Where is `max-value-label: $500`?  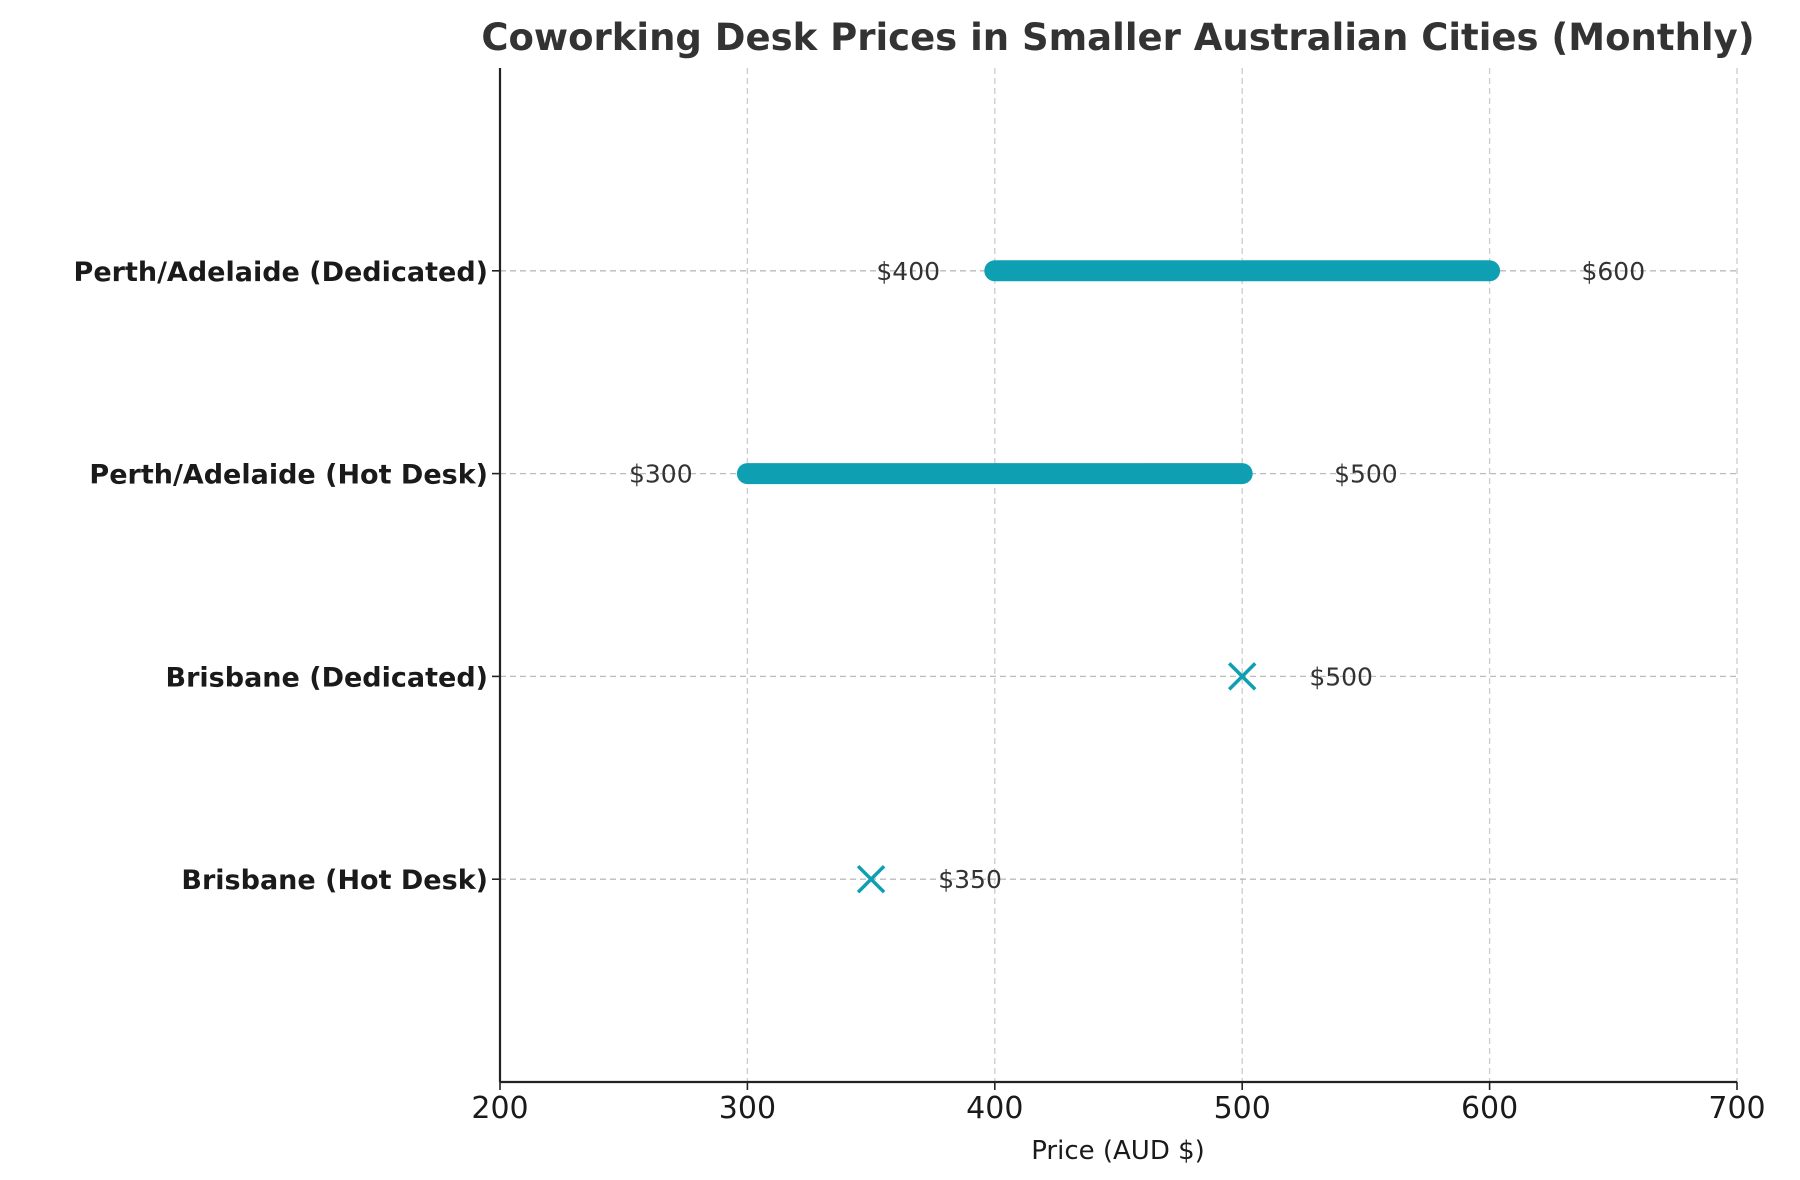
max-value-label: $500 is located at coordinates (1366, 474).